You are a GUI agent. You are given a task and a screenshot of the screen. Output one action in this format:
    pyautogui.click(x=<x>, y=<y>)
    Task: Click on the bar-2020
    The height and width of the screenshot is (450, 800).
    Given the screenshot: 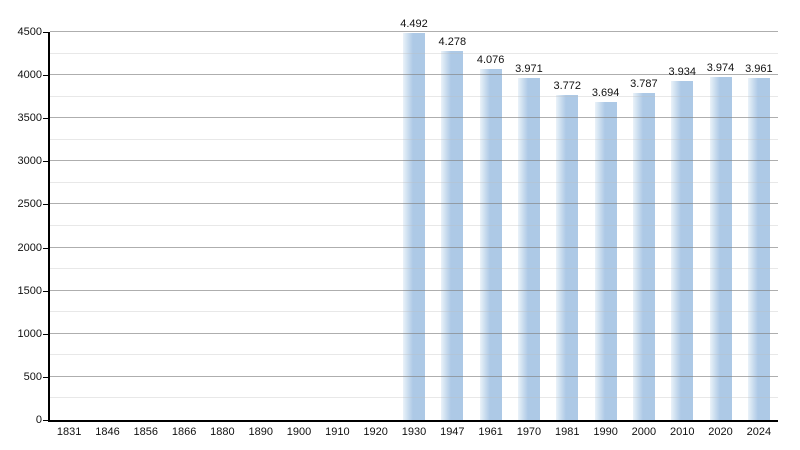 What is the action you would take?
    pyautogui.click(x=720, y=248)
    